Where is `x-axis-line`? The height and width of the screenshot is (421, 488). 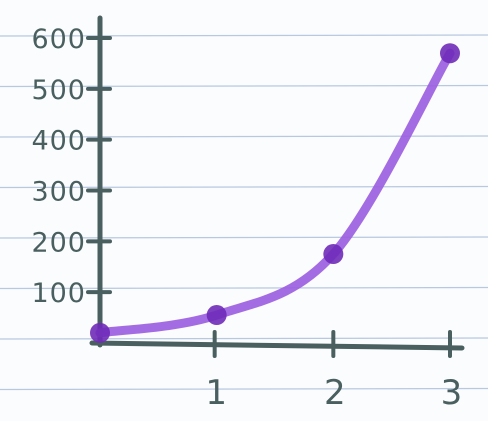
x-axis-line is located at coordinates (277, 345).